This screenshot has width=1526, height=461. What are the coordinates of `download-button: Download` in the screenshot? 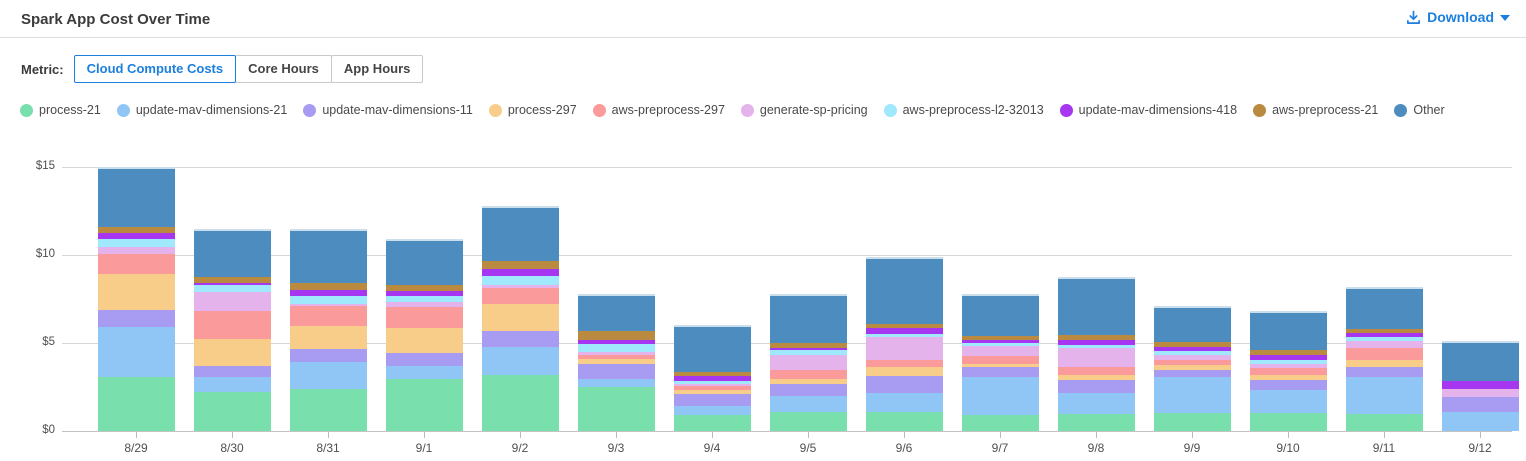 It's located at (1458, 17).